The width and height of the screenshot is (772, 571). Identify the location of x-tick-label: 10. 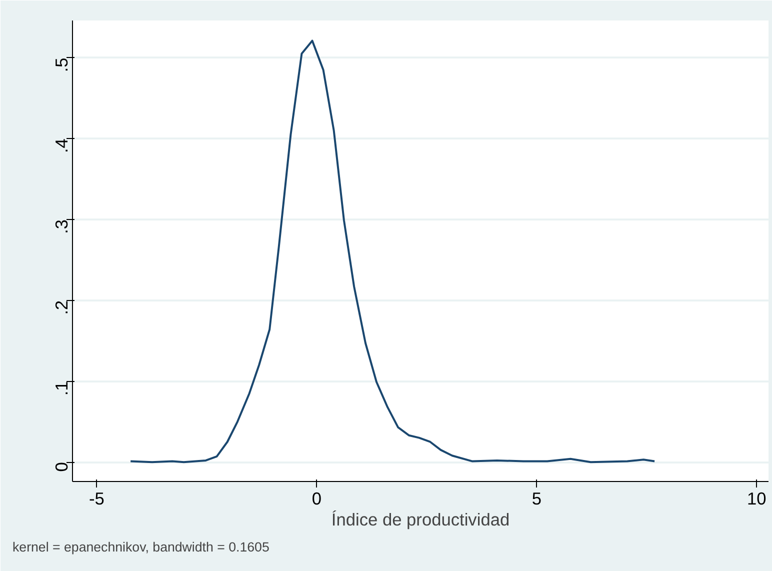
(756, 498).